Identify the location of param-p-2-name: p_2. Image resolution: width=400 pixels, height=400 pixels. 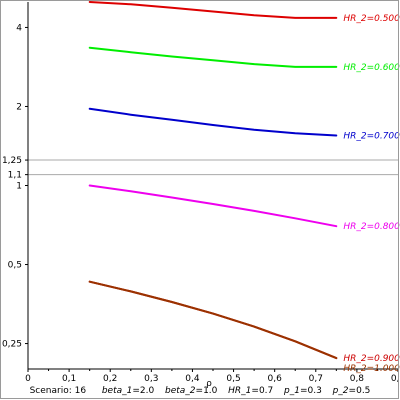
(340, 391).